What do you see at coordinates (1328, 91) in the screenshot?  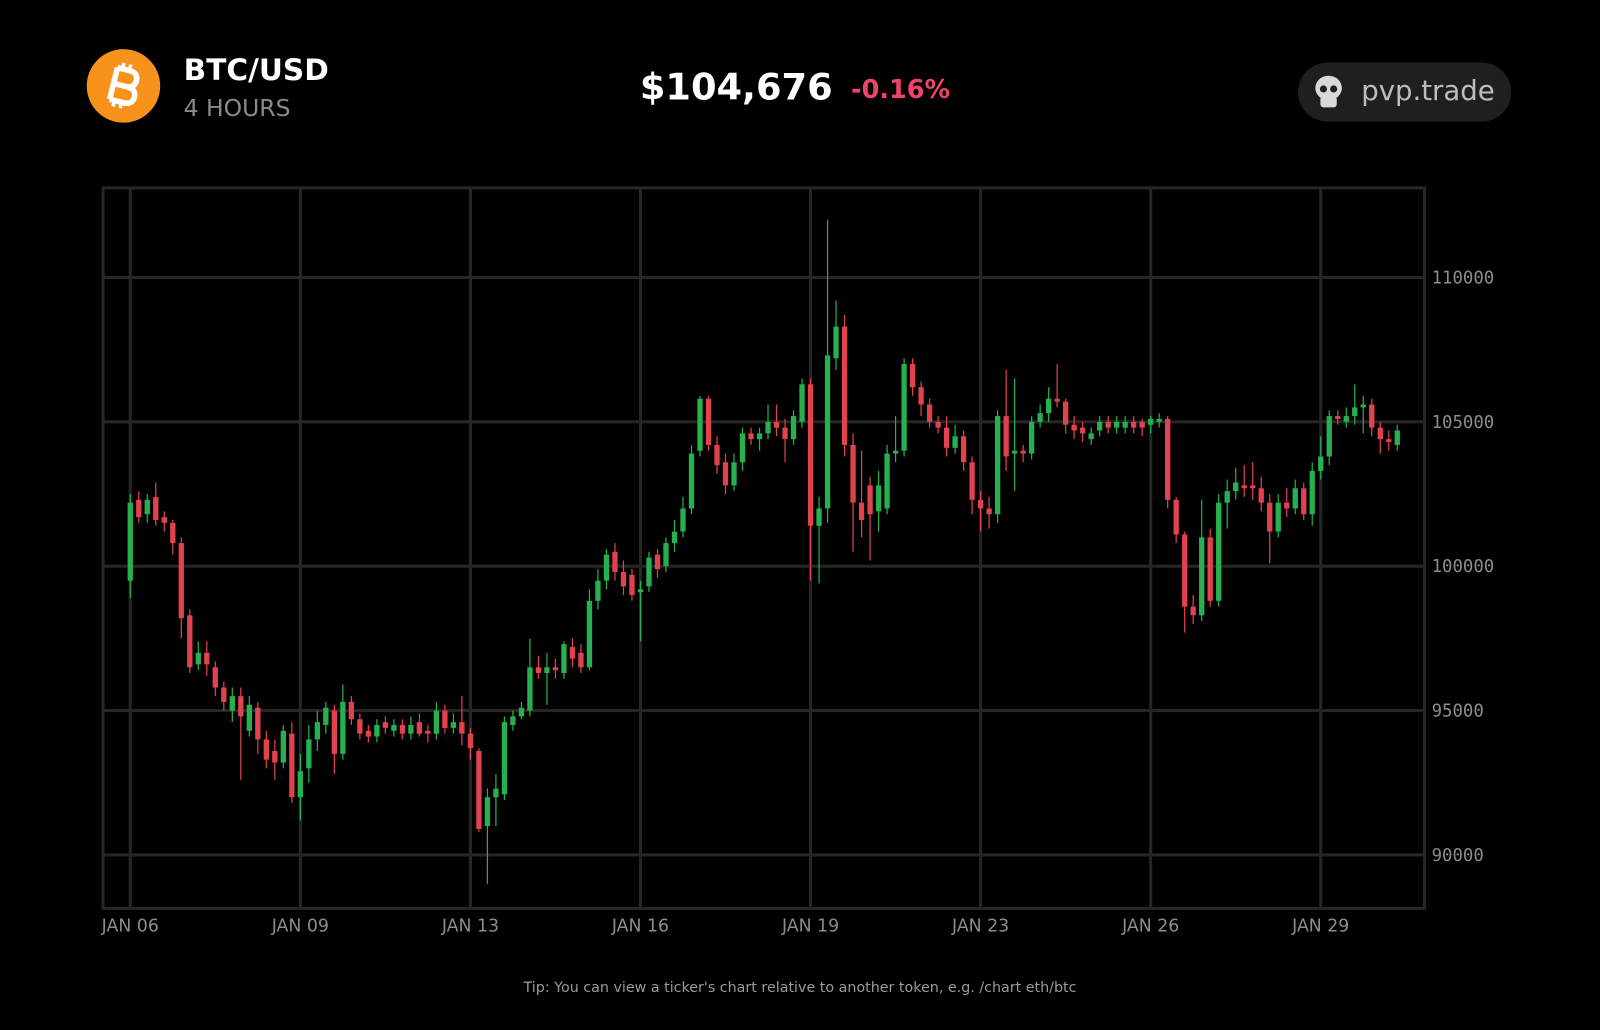 I see `skull-icon` at bounding box center [1328, 91].